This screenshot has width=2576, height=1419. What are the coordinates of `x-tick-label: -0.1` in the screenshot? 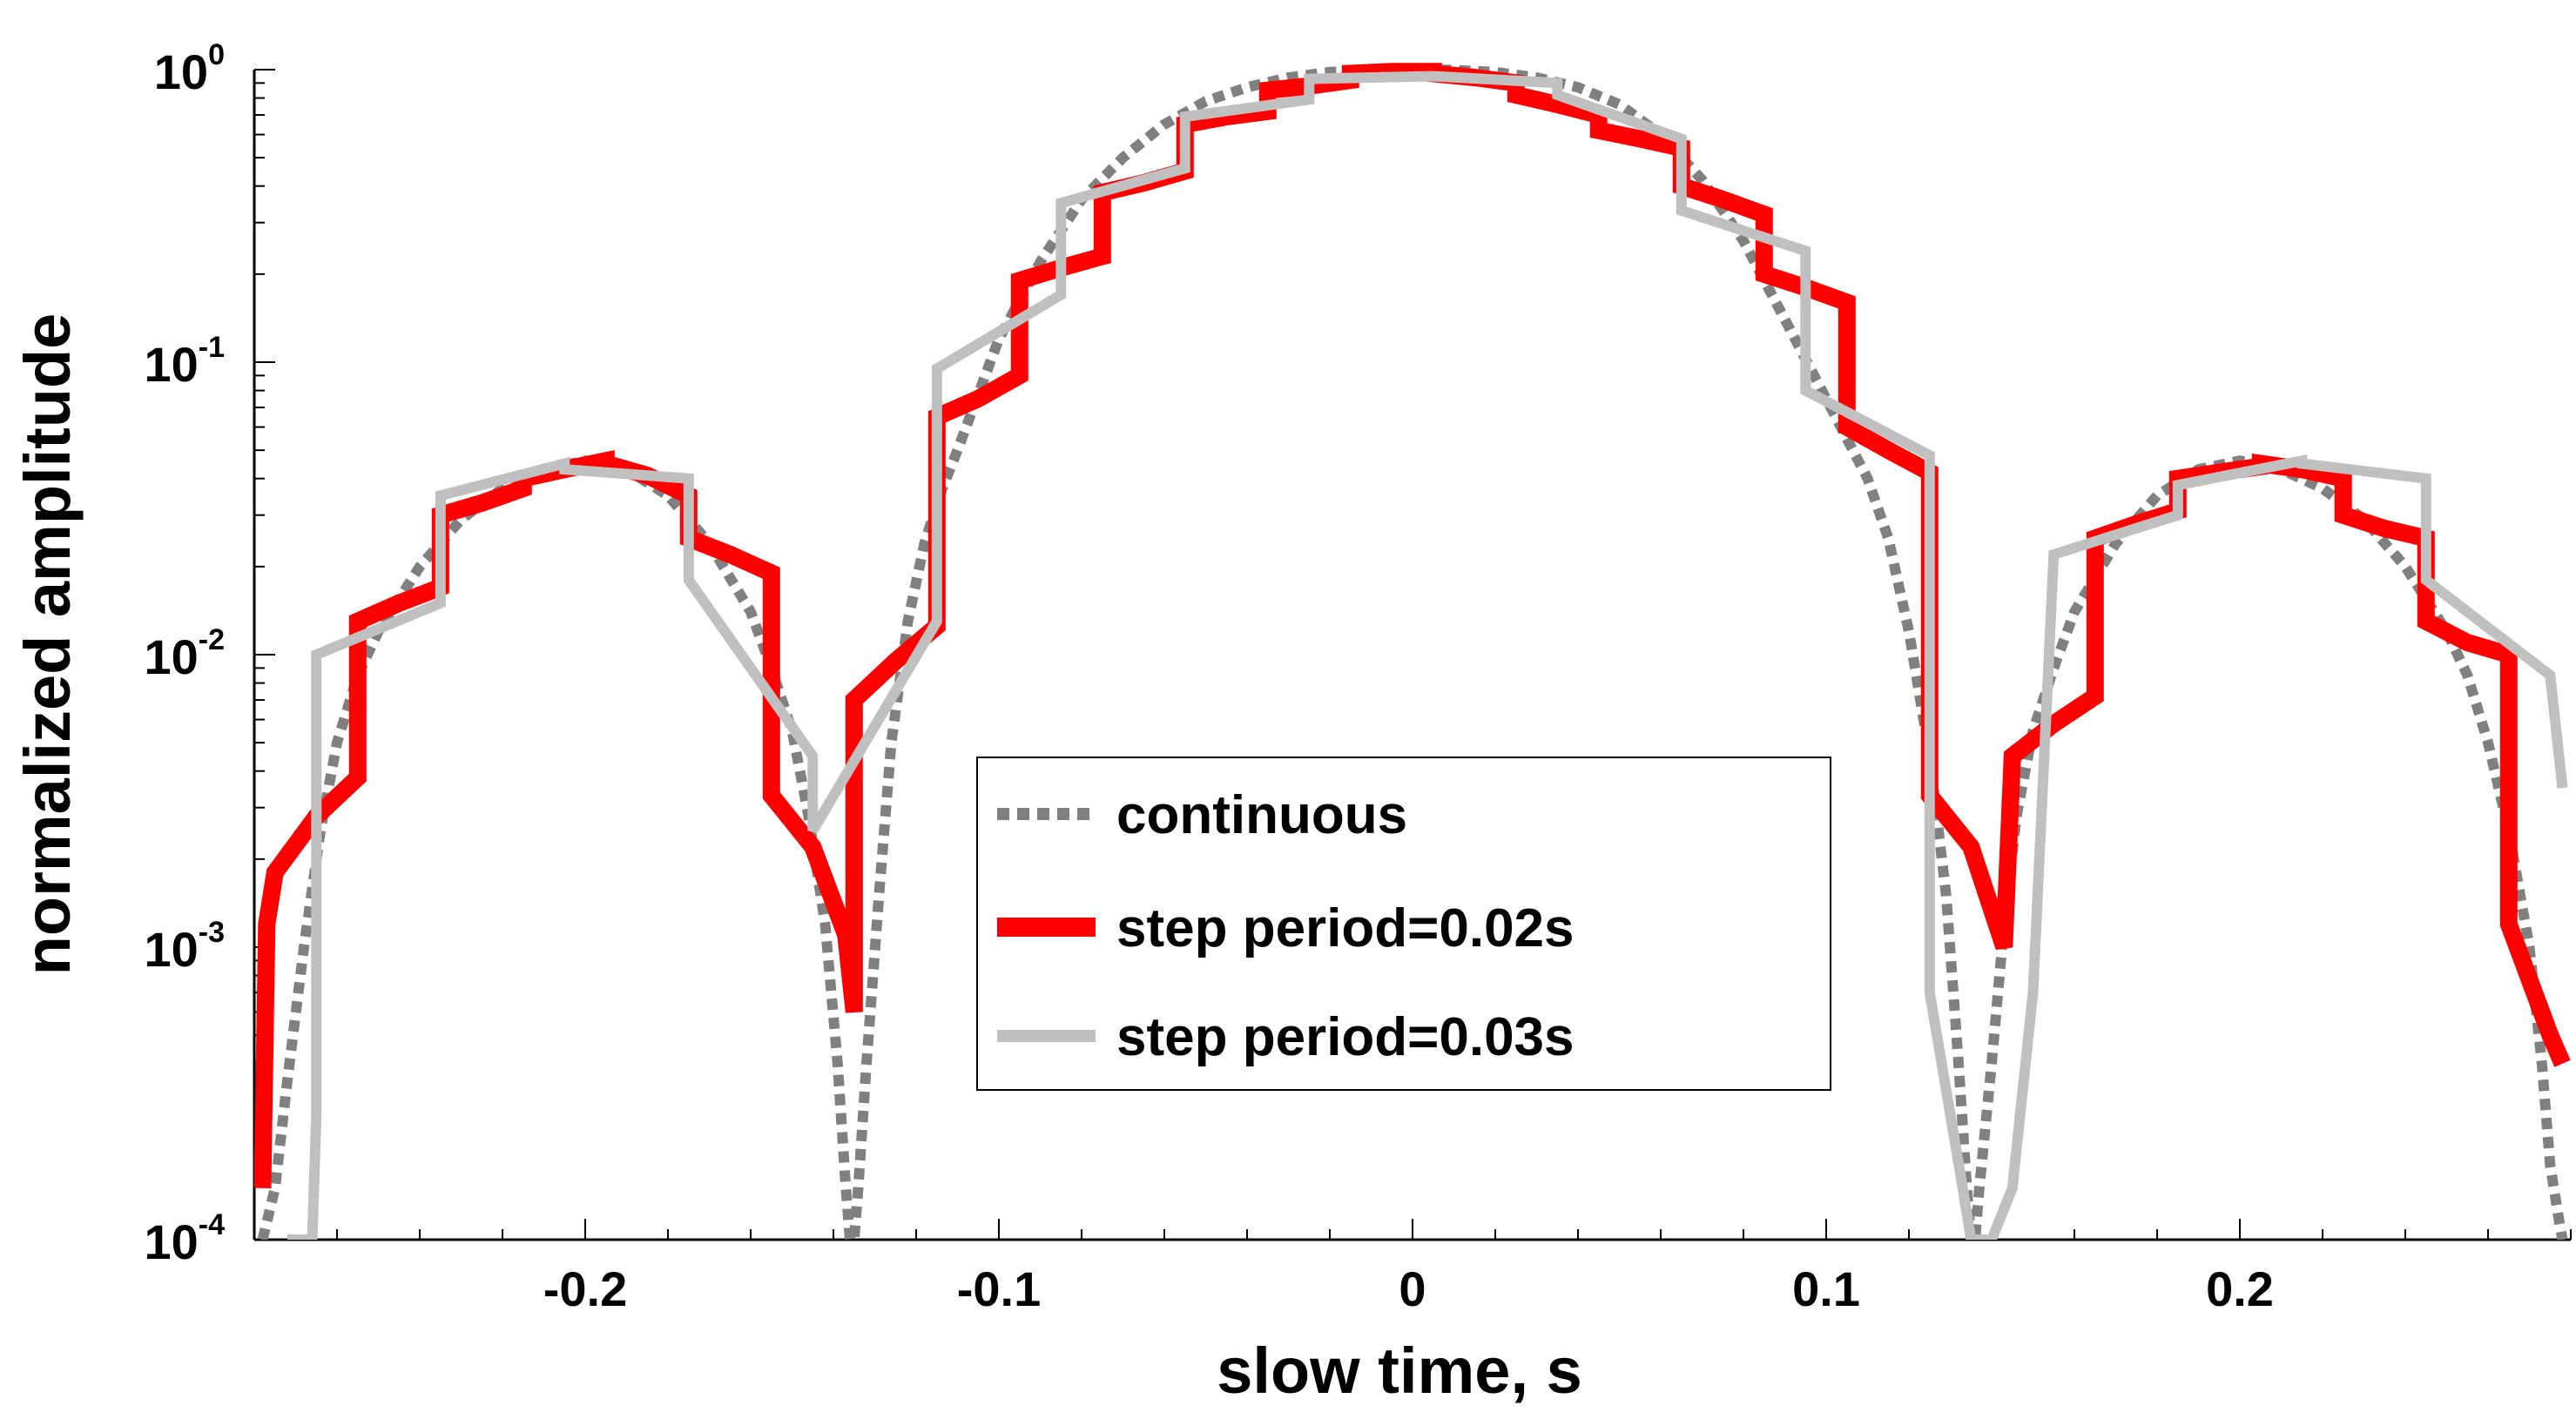 It's located at (1000, 1288).